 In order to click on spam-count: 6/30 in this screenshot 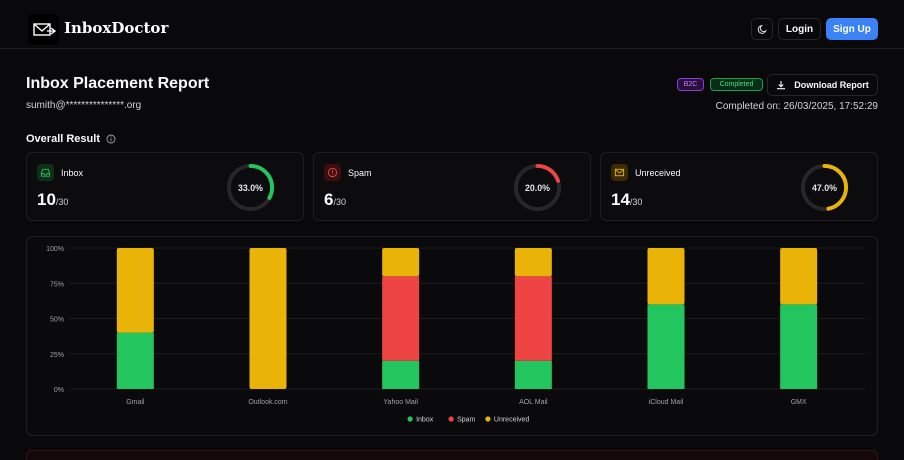, I will do `click(335, 200)`.